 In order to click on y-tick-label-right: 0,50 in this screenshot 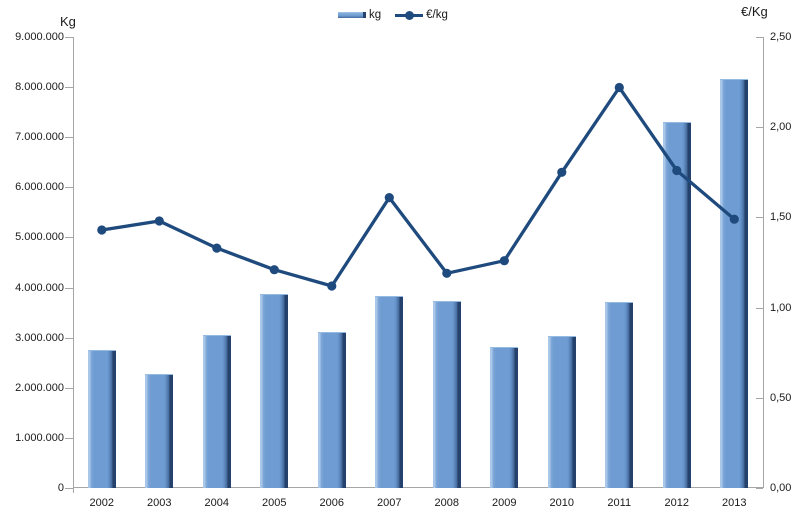, I will do `click(781, 397)`.